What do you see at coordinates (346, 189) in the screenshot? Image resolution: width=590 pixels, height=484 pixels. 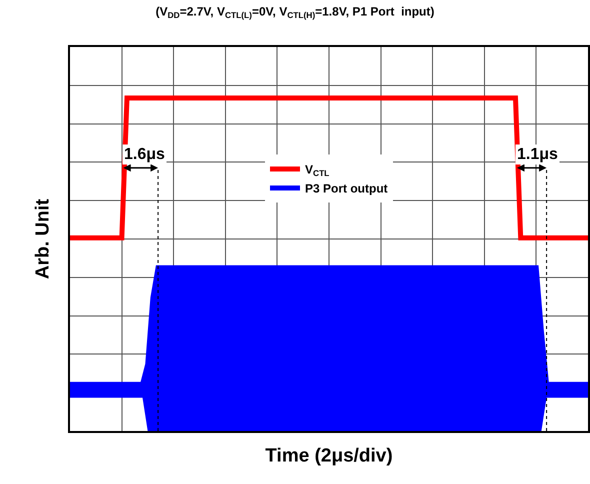 I see `legend-label: P3 Port output` at bounding box center [346, 189].